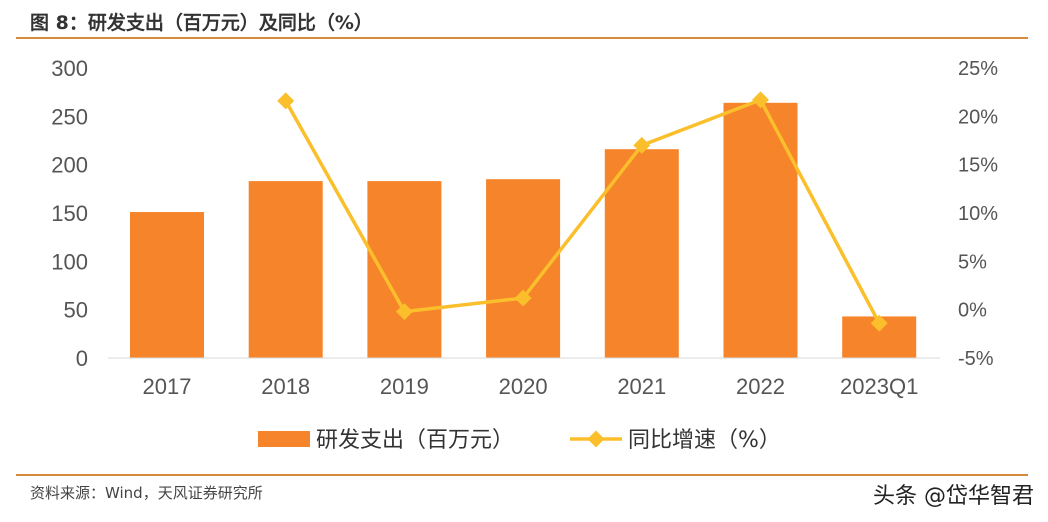  What do you see at coordinates (641, 386) in the screenshot?
I see `x-tick-label: 2021` at bounding box center [641, 386].